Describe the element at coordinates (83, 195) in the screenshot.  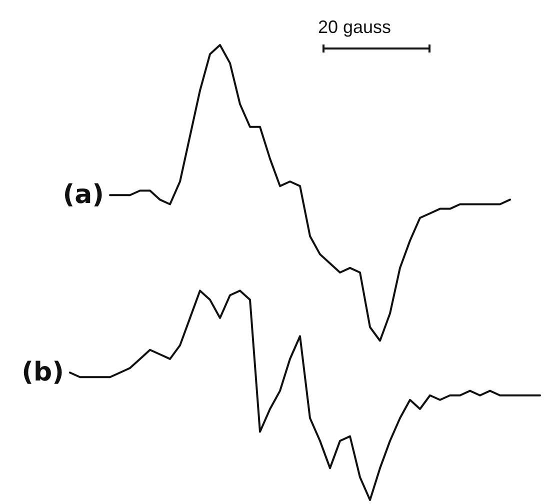
I see `series-label: (a)` at that location.